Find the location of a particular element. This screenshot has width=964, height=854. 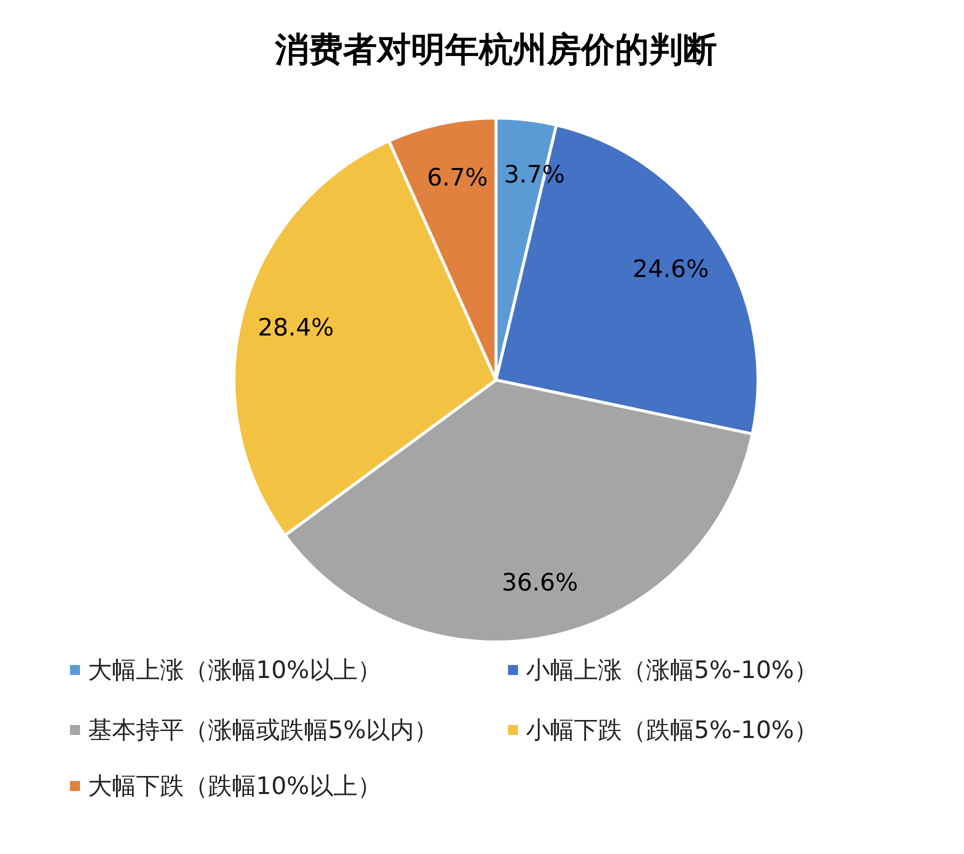

legend-label: 大幅下跌（跌幅10%以上） is located at coordinates (235, 786).